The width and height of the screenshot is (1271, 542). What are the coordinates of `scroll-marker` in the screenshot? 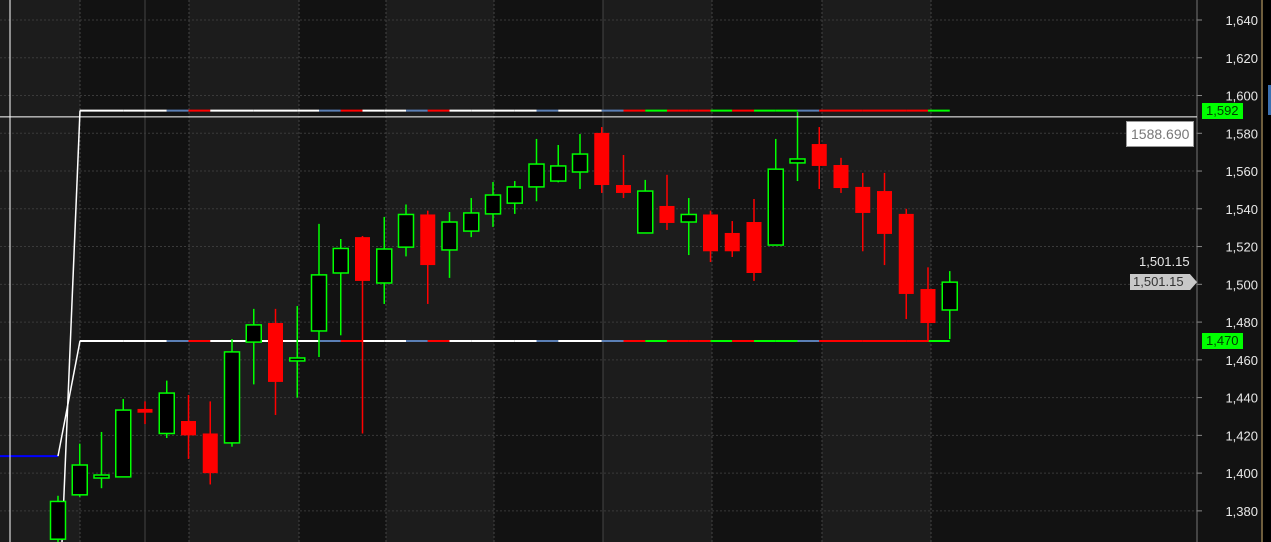 It's located at (1269, 100).